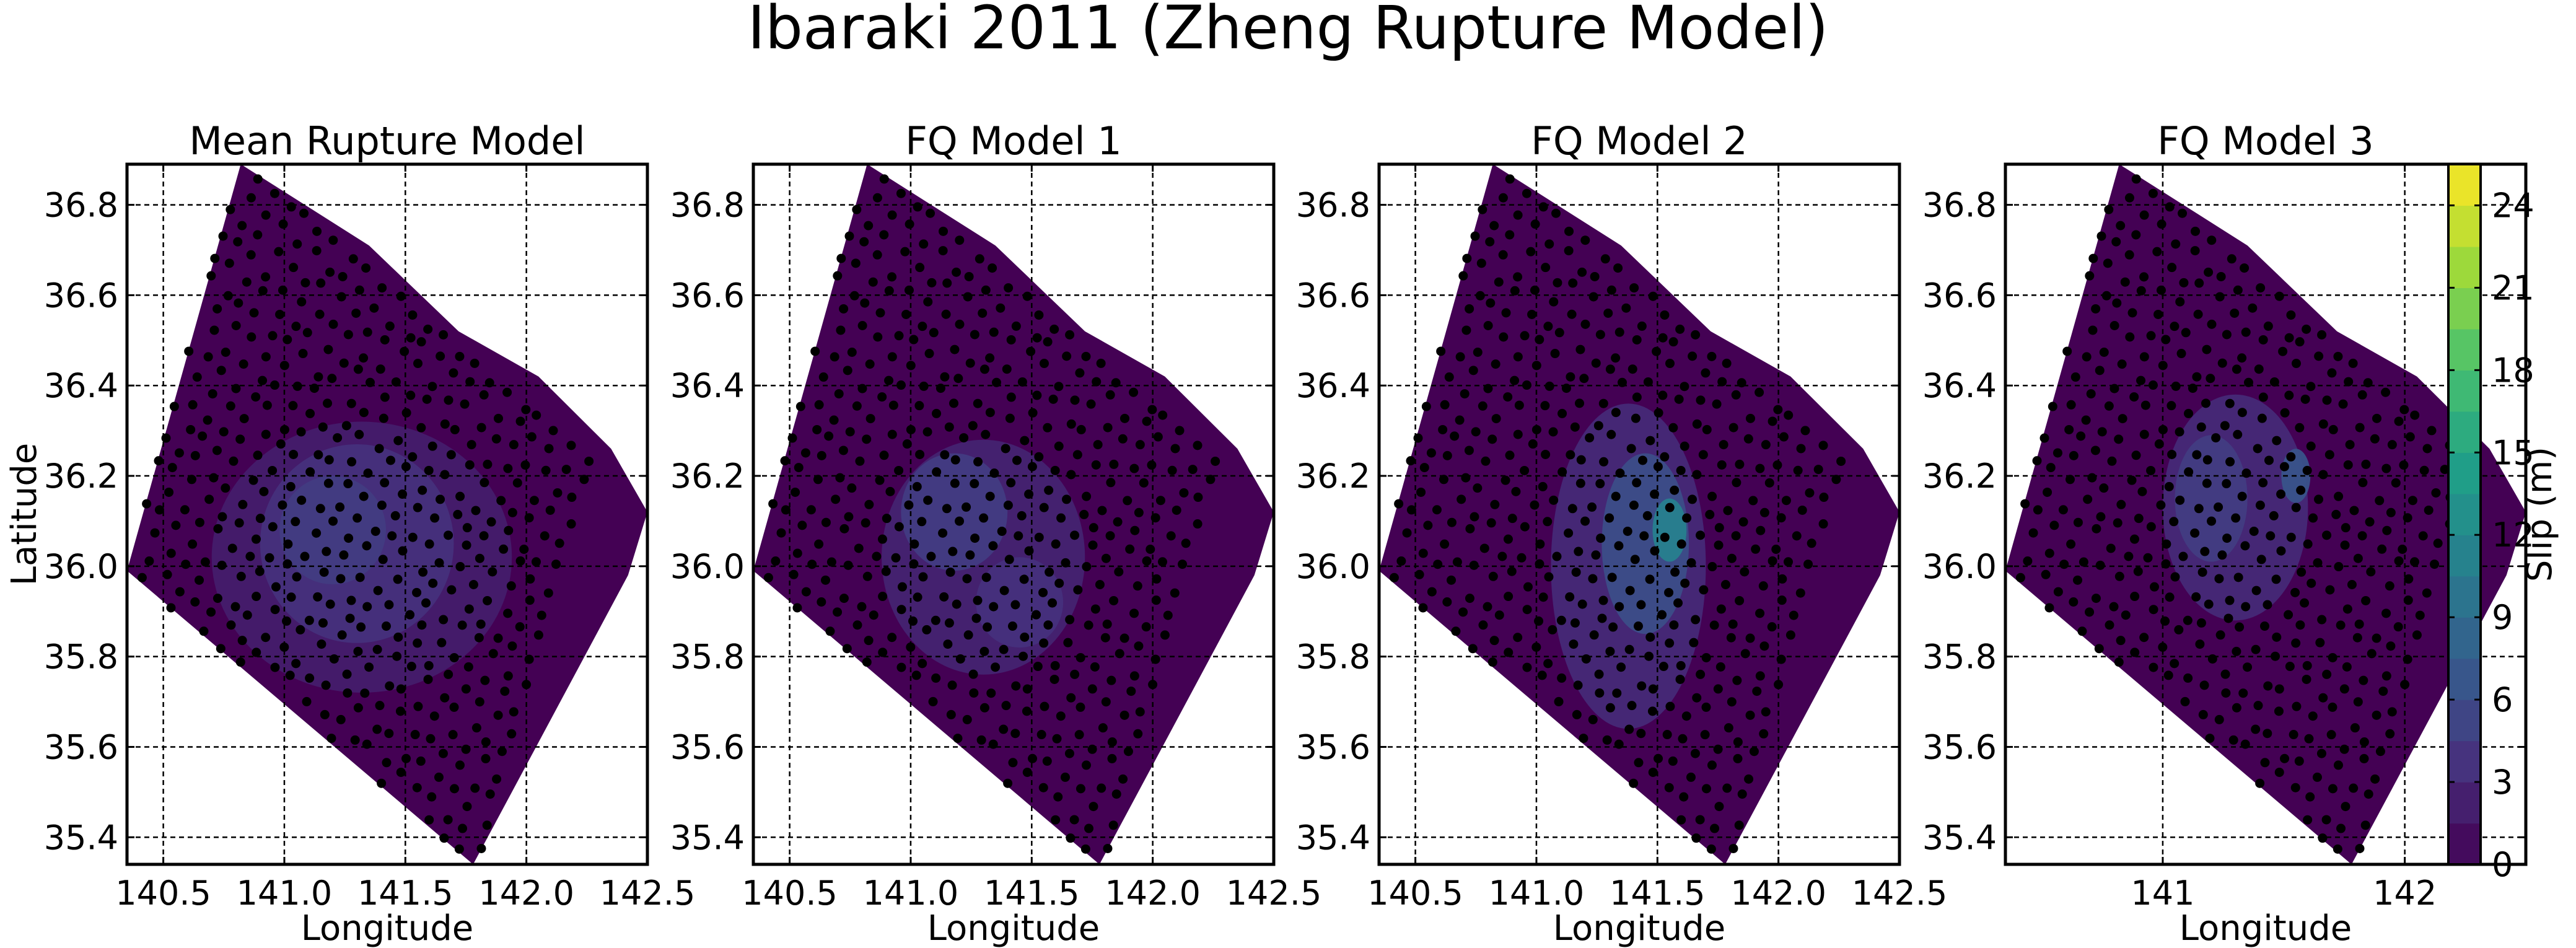  I want to click on x-tick-label: 141.5, so click(1032, 893).